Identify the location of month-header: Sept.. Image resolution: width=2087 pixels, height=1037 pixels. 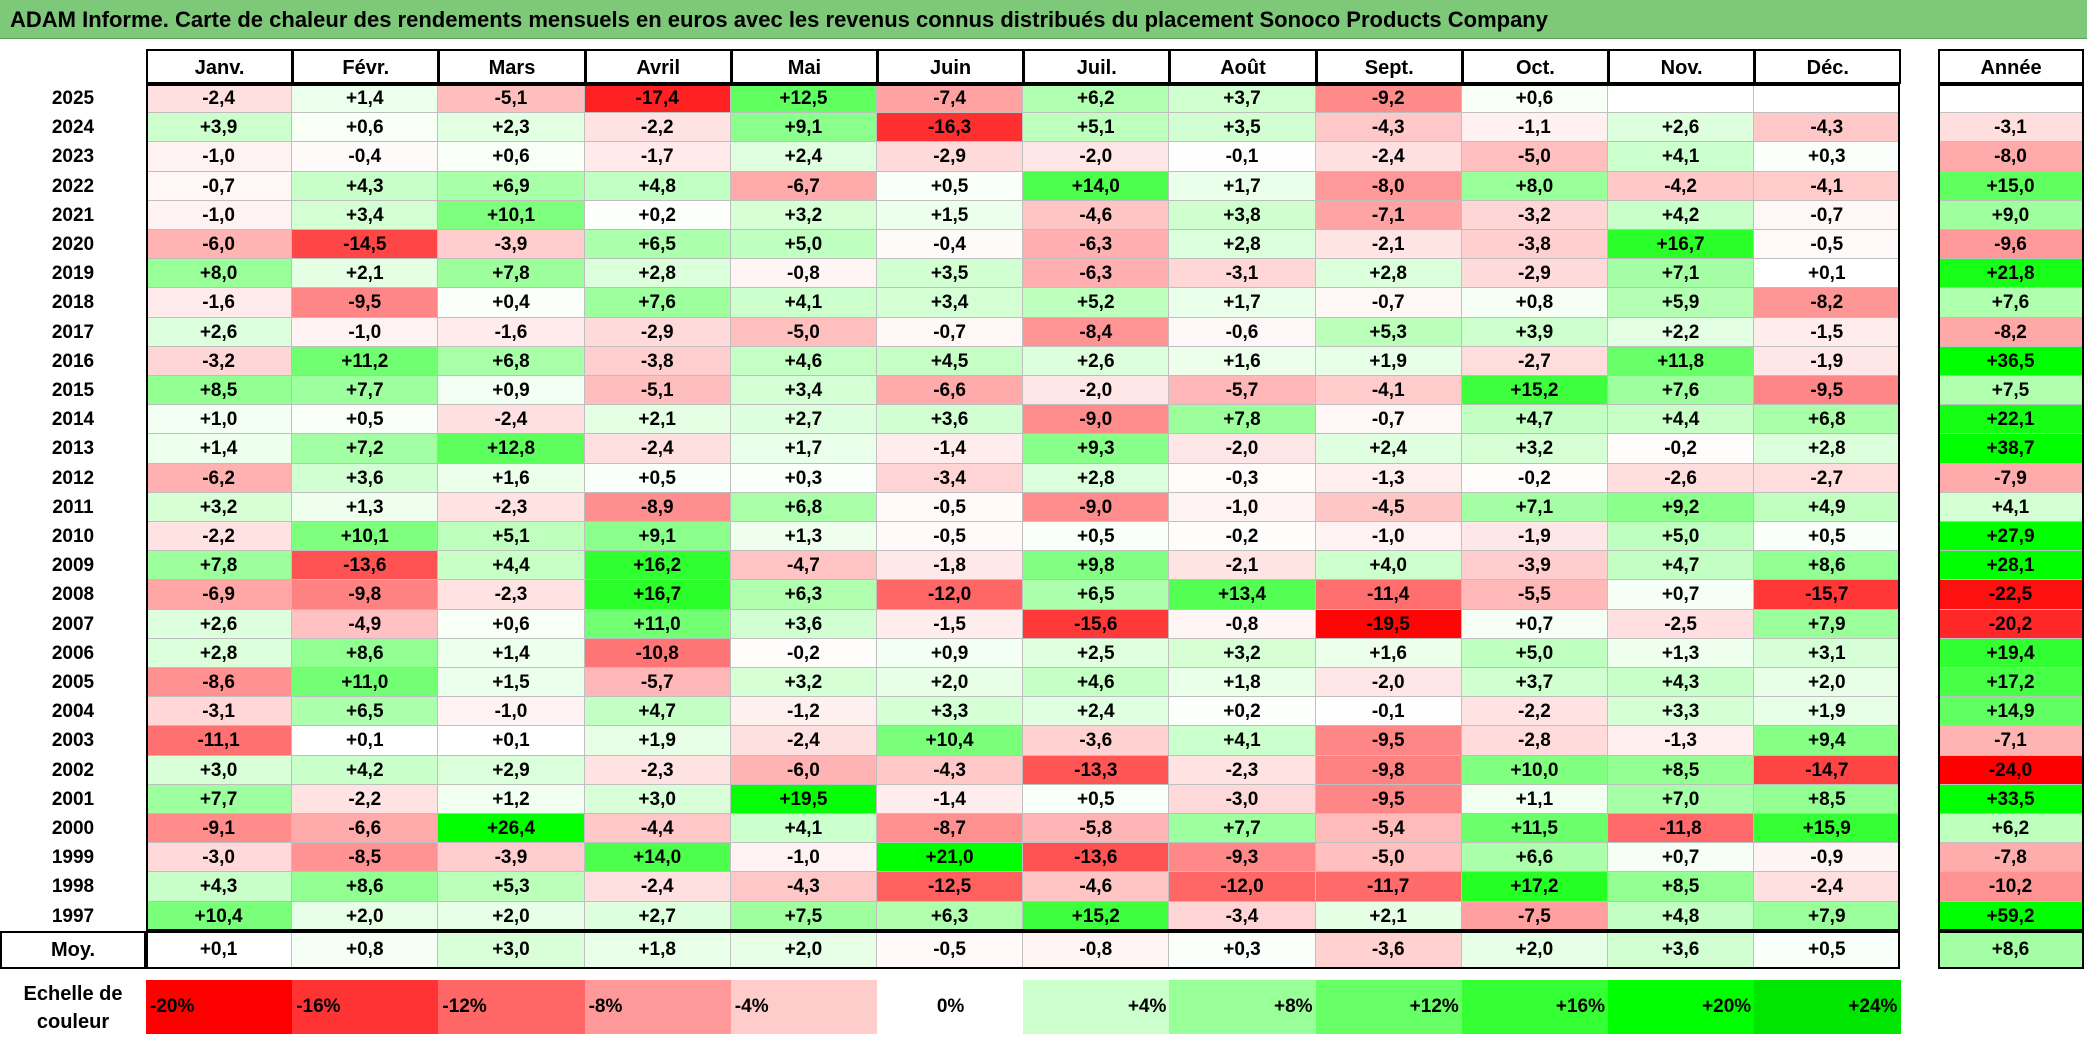
(1389, 66).